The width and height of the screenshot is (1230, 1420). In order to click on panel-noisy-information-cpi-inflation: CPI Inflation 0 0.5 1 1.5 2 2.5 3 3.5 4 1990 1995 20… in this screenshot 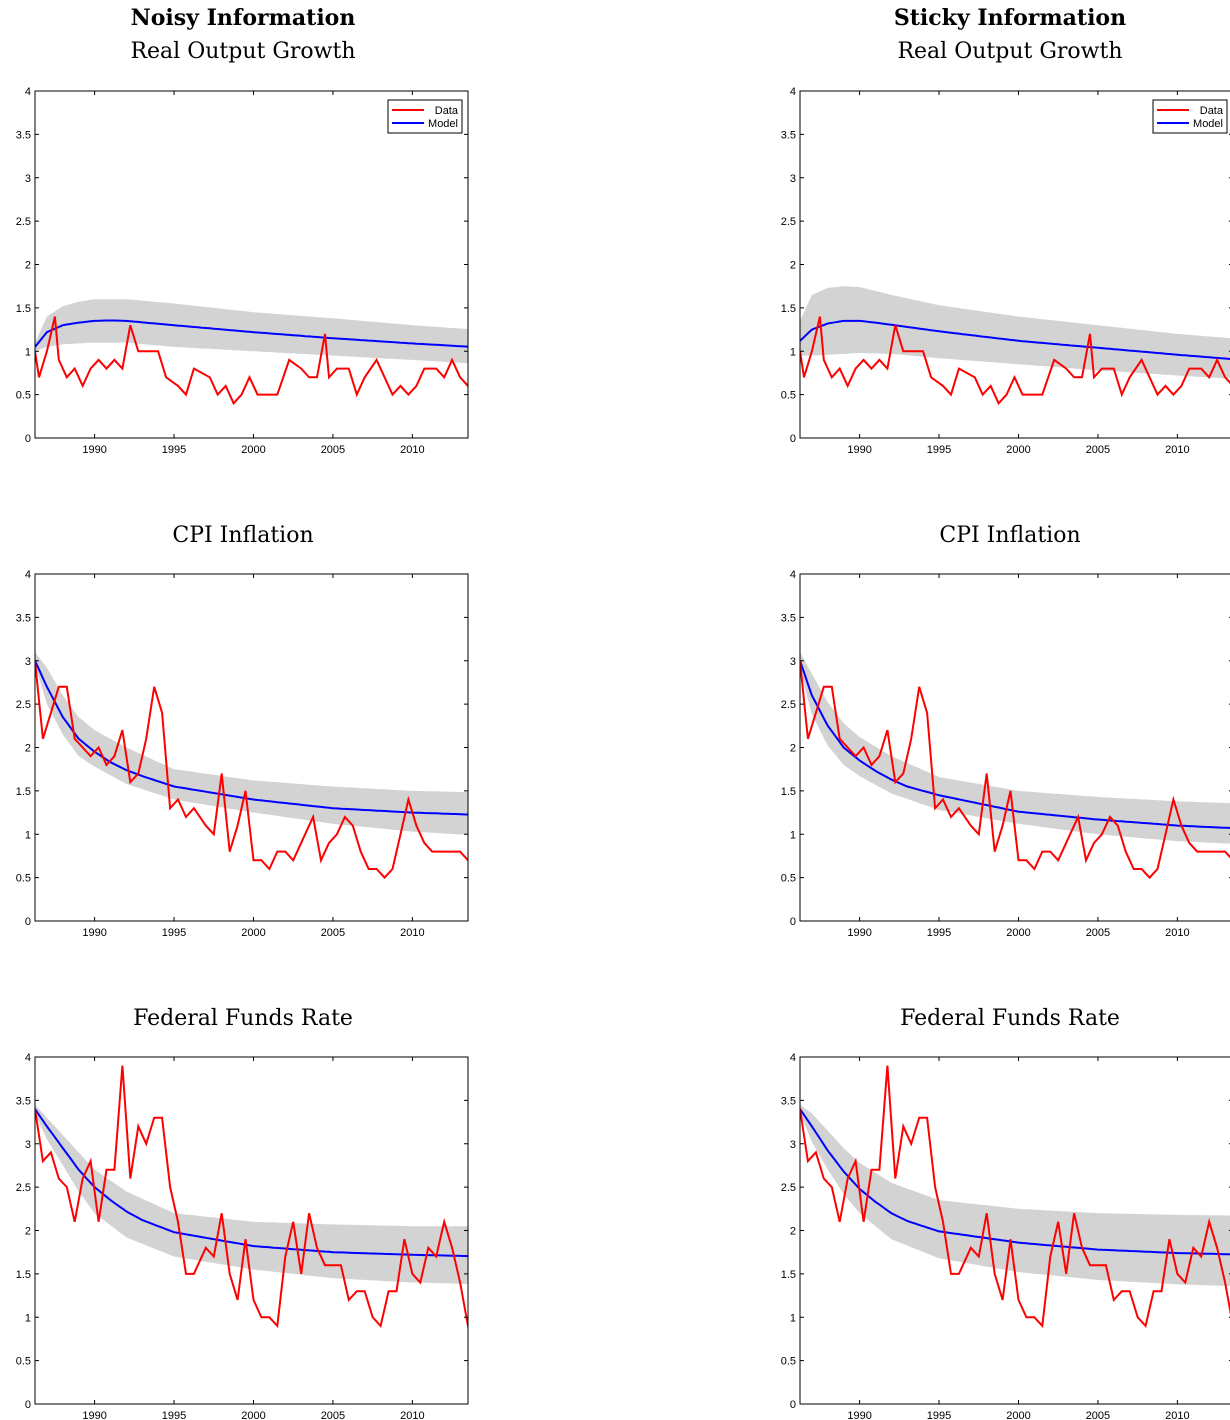, I will do `click(242, 731)`.